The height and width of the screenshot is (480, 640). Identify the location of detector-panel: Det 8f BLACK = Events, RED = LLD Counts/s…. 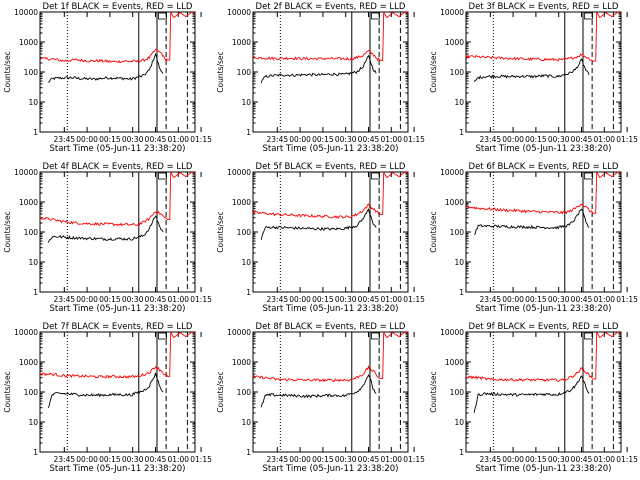
(320, 398).